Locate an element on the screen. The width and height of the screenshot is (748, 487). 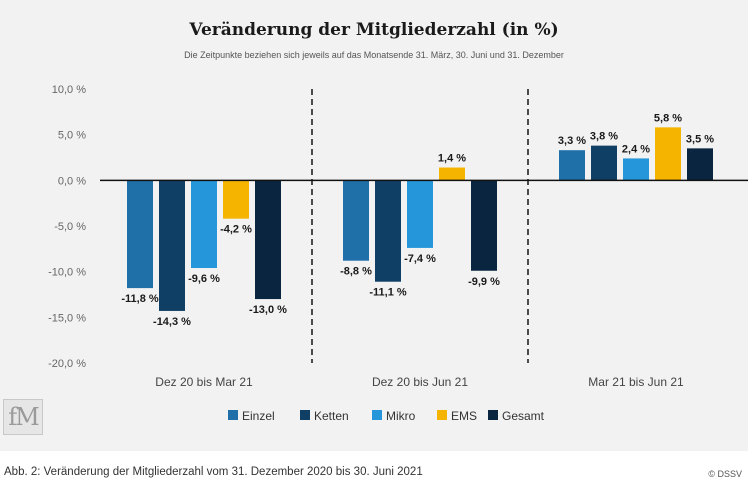
data-label: 3,8 % is located at coordinates (604, 137).